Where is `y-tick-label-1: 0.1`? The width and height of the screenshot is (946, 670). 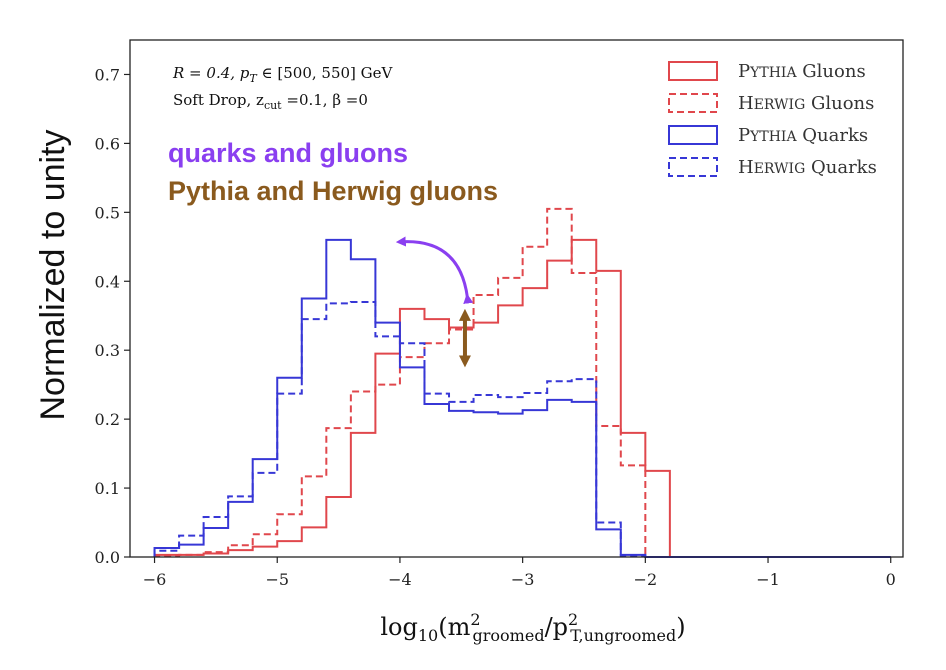 y-tick-label-1: 0.1 is located at coordinates (107, 488).